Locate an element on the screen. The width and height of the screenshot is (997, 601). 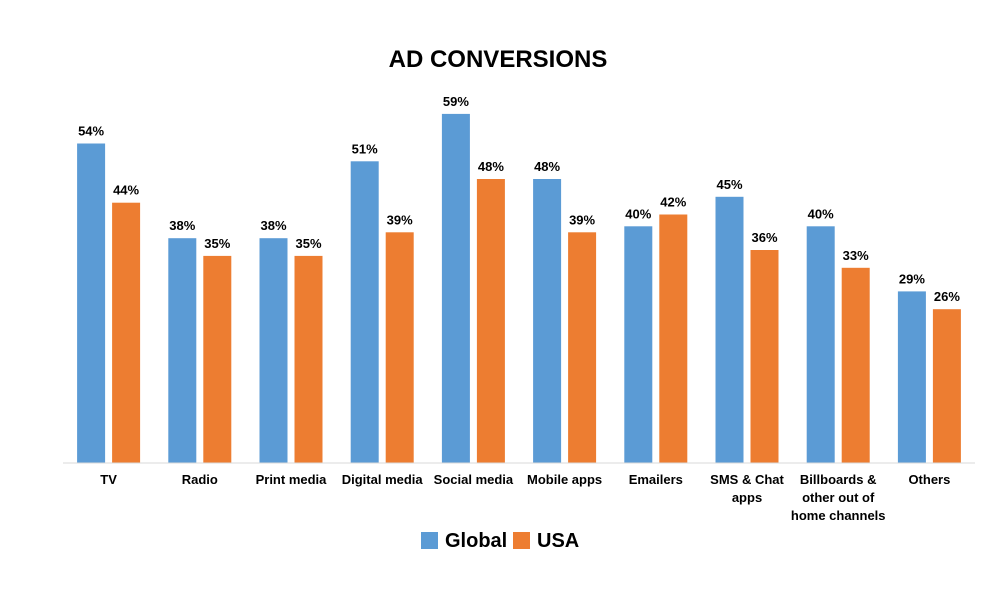
data-label-global-1: 38% is located at coordinates (182, 225).